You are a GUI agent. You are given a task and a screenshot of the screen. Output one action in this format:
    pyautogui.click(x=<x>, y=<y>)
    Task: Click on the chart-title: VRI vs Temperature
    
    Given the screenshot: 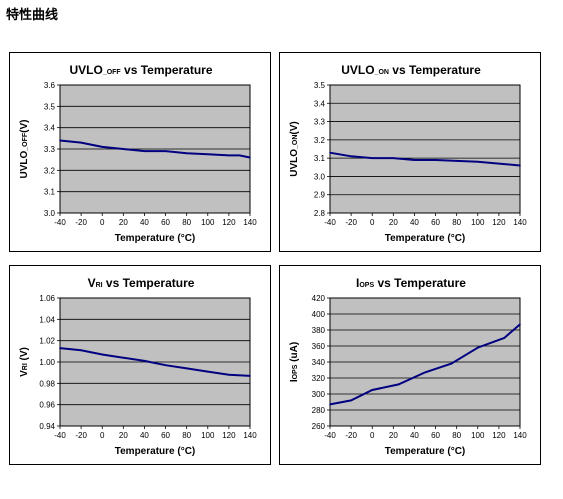 What is the action you would take?
    pyautogui.click(x=141, y=283)
    